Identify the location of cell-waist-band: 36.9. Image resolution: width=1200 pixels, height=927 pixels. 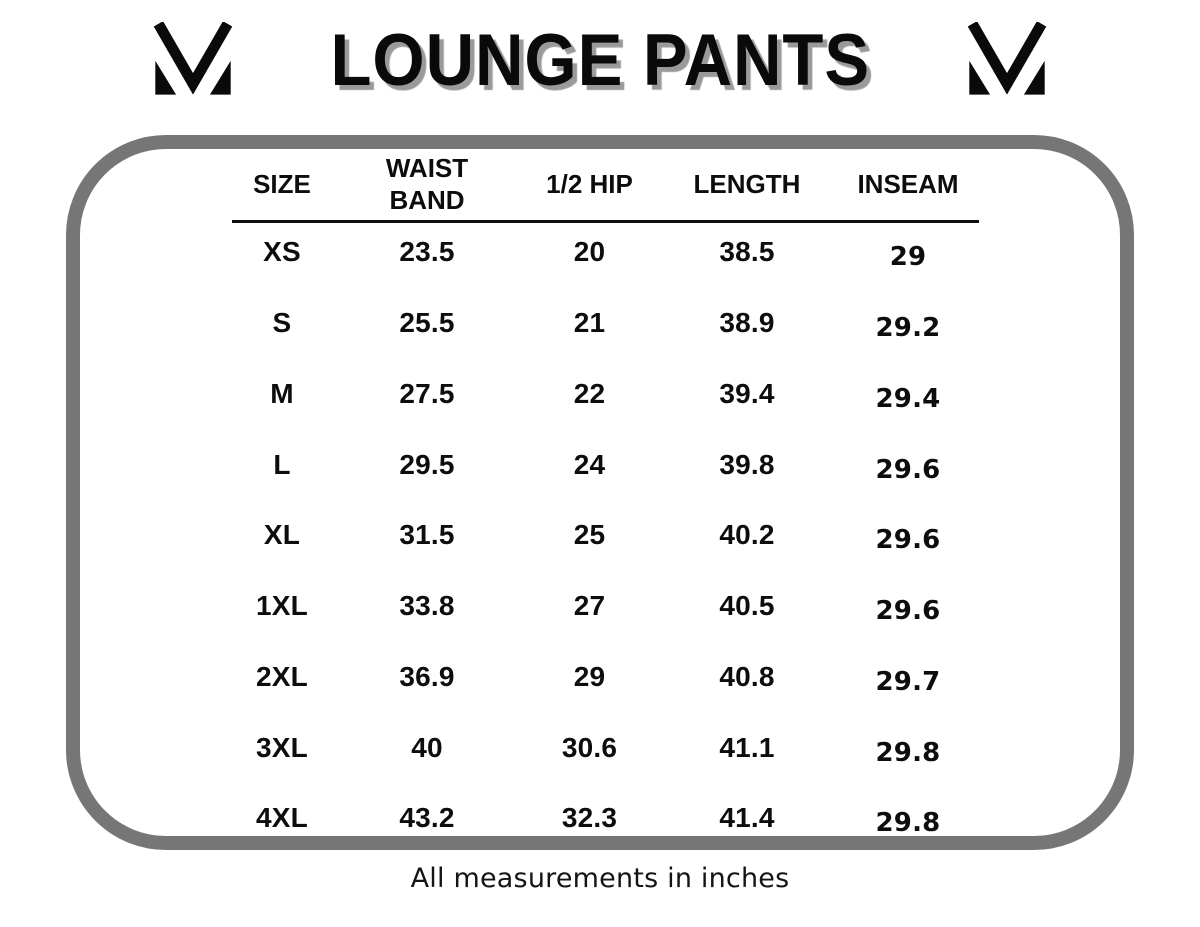
(427, 676).